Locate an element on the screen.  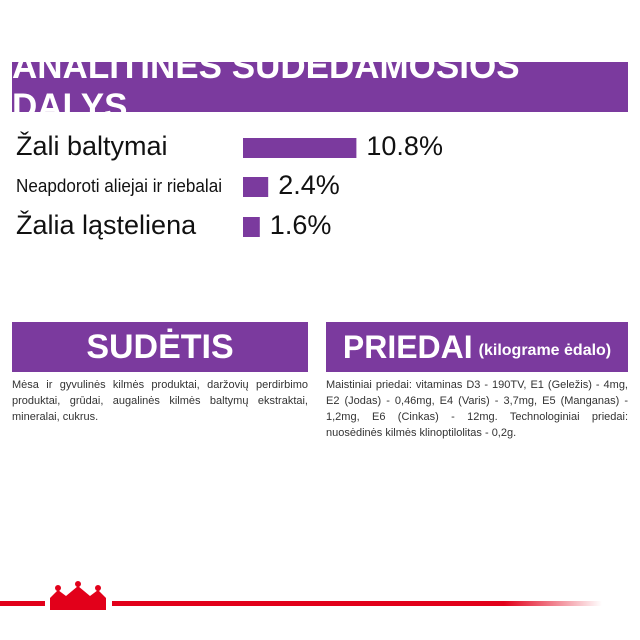
category-label: Žali baltymai is located at coordinates (92, 145).